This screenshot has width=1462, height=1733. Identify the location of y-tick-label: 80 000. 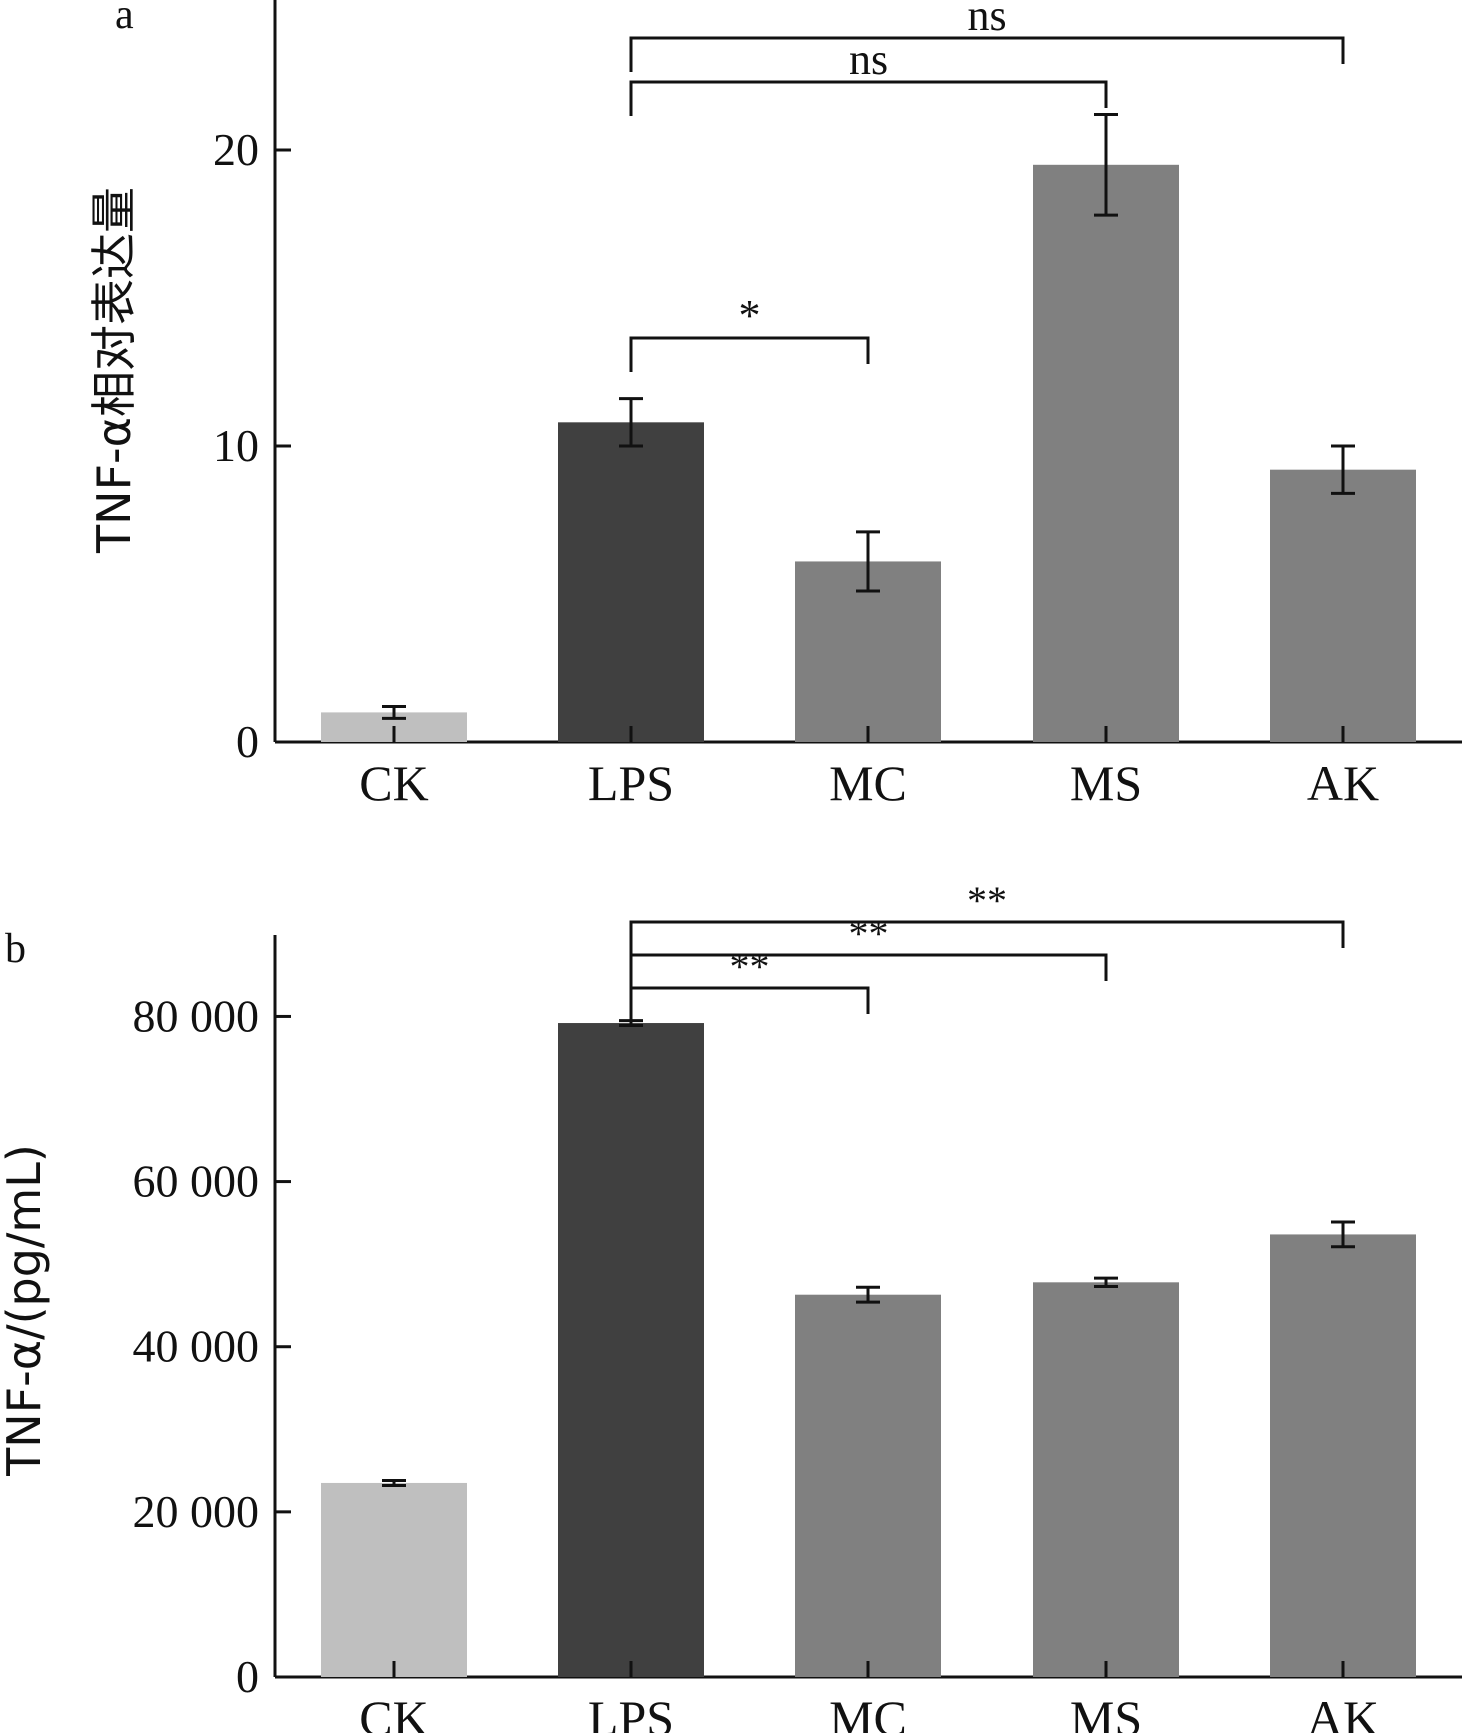
(196, 1015).